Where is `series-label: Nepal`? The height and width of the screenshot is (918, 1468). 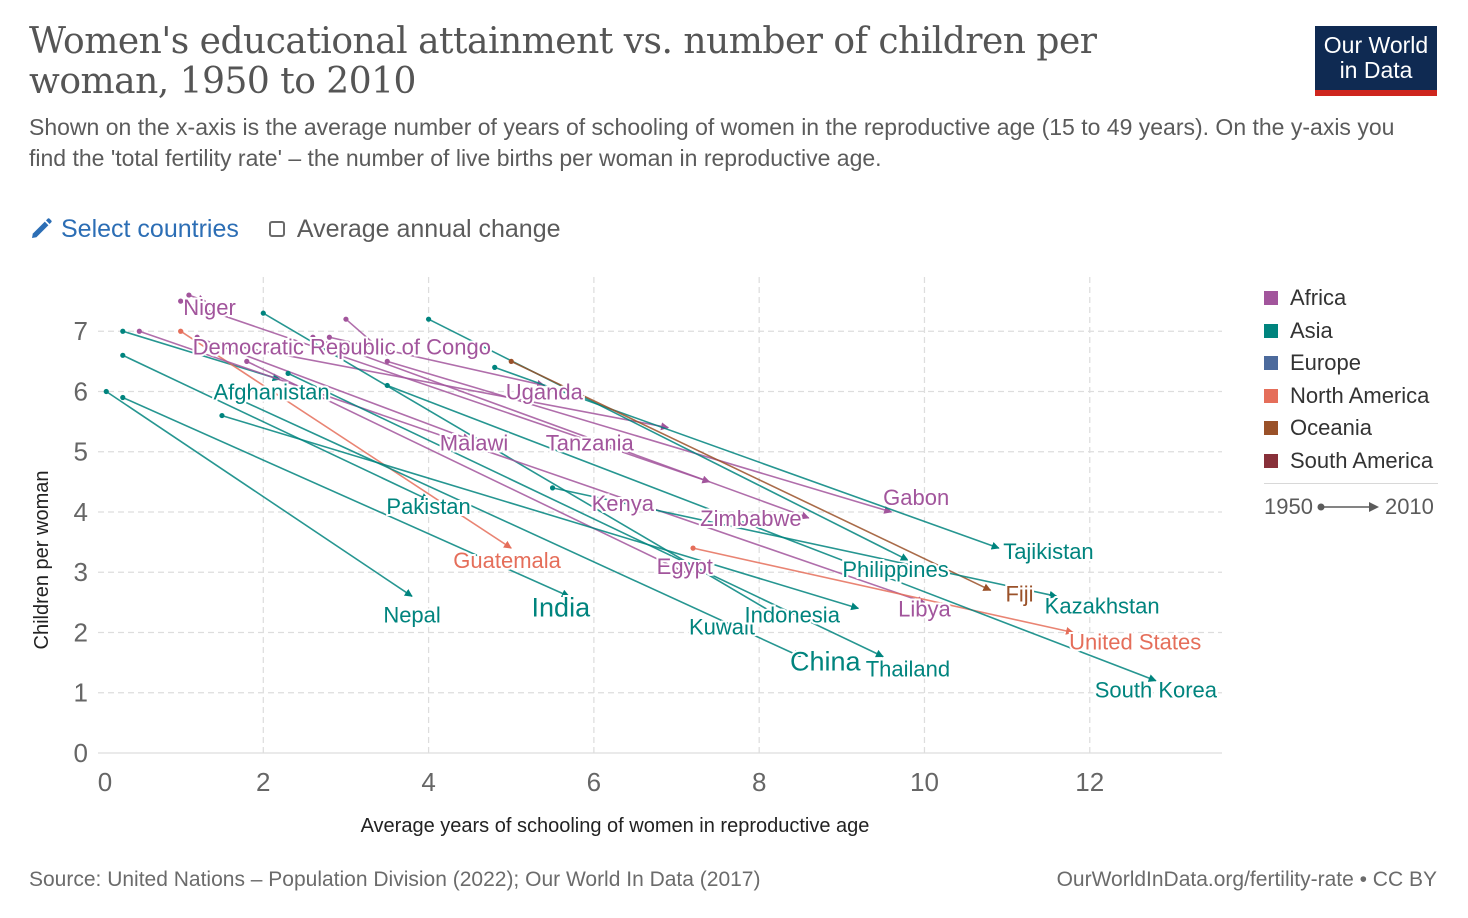 series-label: Nepal is located at coordinates (411, 614).